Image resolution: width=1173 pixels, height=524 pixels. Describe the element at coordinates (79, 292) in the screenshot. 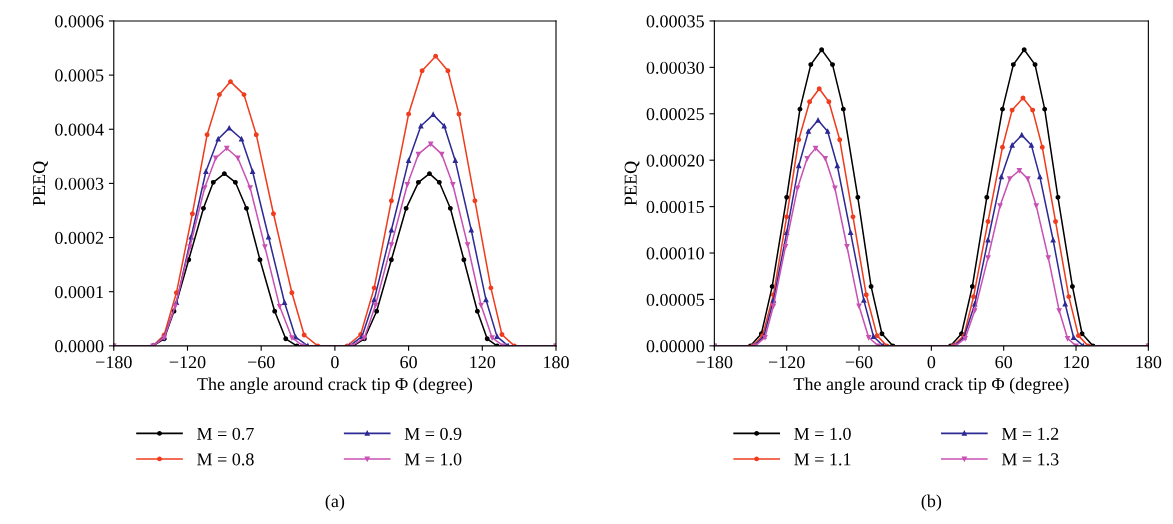

I see `y-tick-label: 0.0001` at that location.